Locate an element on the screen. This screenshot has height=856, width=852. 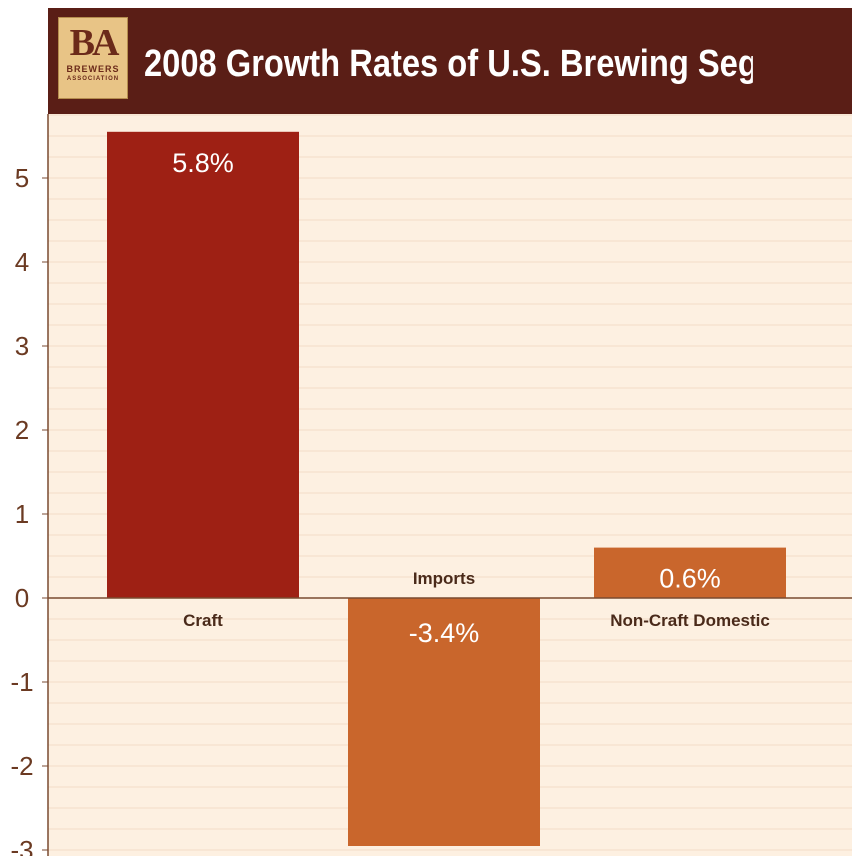
y-tick-label: 4 is located at coordinates (22, 262).